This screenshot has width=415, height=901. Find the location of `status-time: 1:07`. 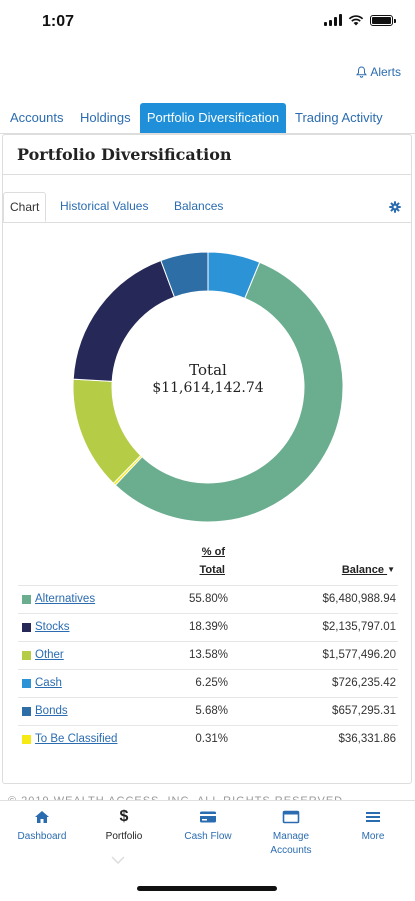

status-time: 1:07 is located at coordinates (58, 21).